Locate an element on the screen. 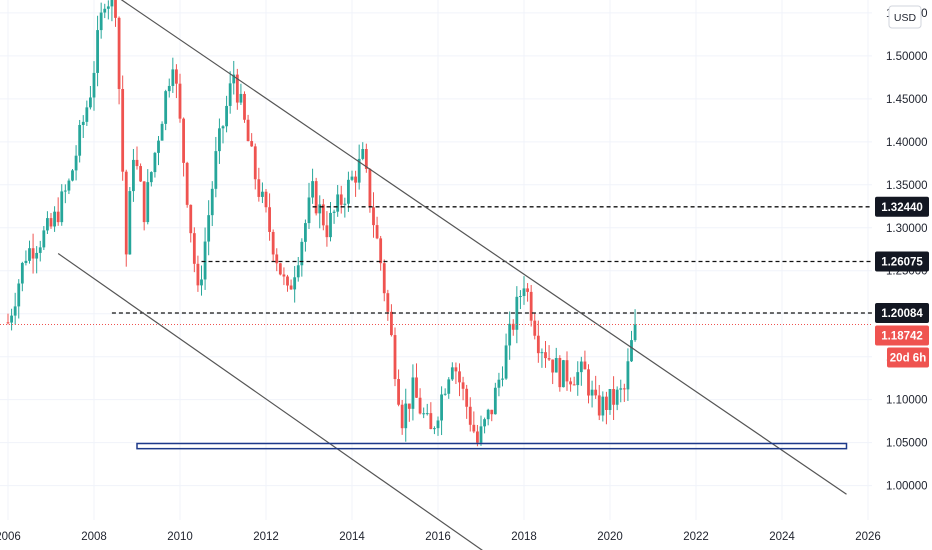 The image size is (932, 550). countdown-label-bg is located at coordinates (908, 357).